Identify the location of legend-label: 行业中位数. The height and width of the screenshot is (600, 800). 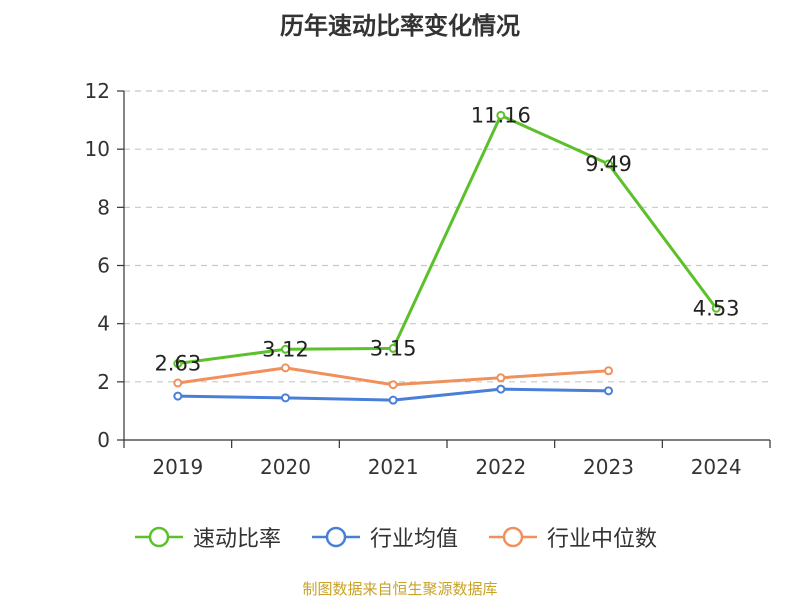
(602, 539).